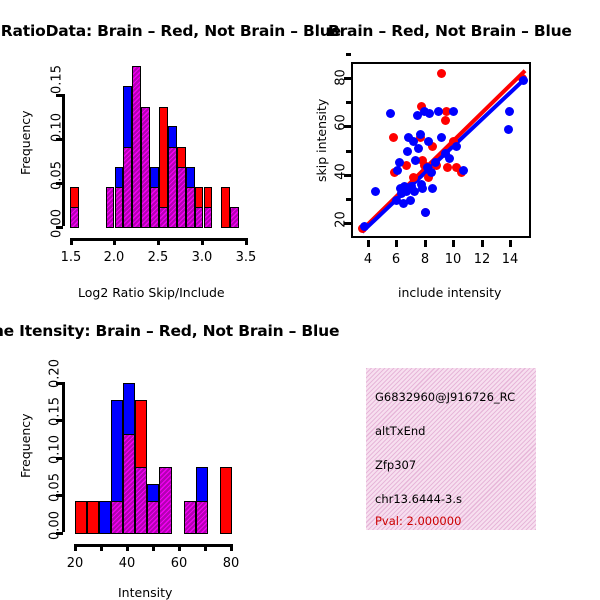  What do you see at coordinates (231, 563) in the screenshot?
I see `intensity-xtick-6: 80` at bounding box center [231, 563].